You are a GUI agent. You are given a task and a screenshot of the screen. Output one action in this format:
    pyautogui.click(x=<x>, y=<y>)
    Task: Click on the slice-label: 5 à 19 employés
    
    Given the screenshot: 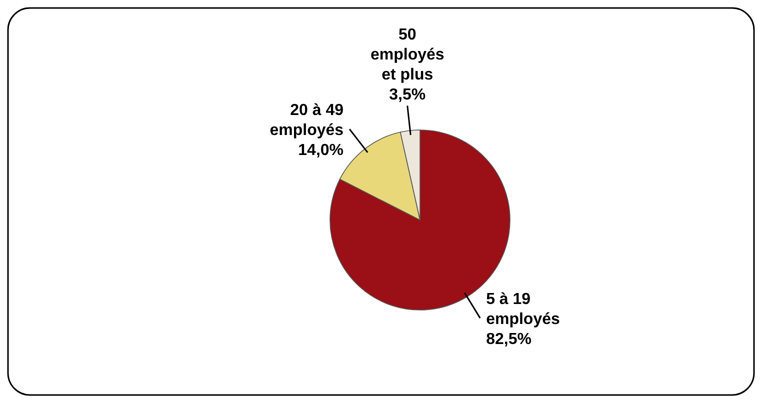 What is the action you would take?
    pyautogui.click(x=523, y=309)
    